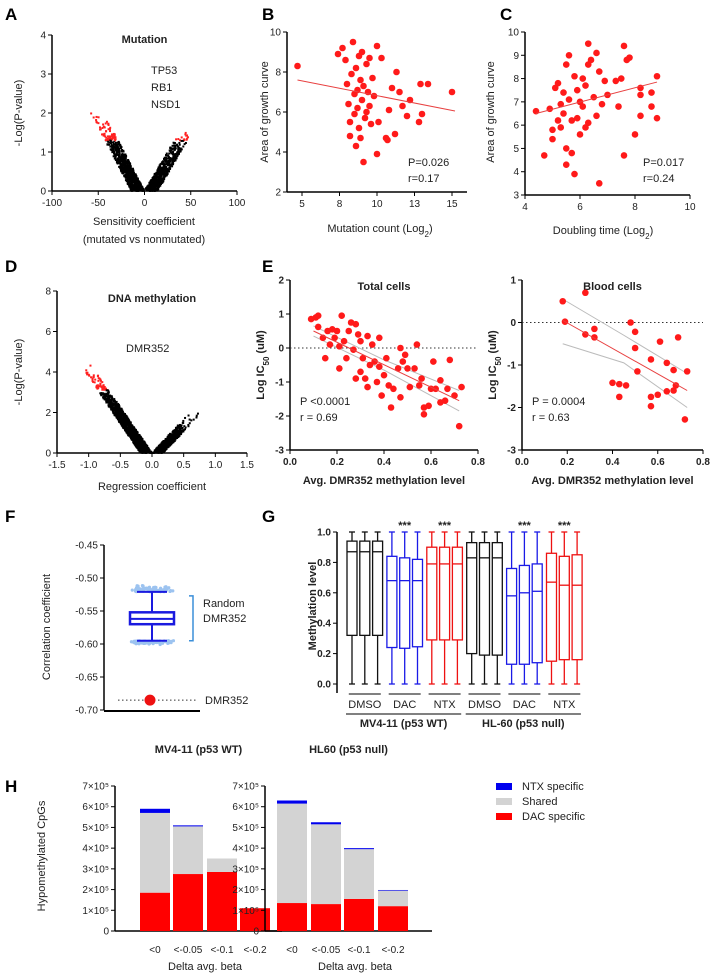  What do you see at coordinates (224, 604) in the screenshot?
I see `box-label: Random` at bounding box center [224, 604].